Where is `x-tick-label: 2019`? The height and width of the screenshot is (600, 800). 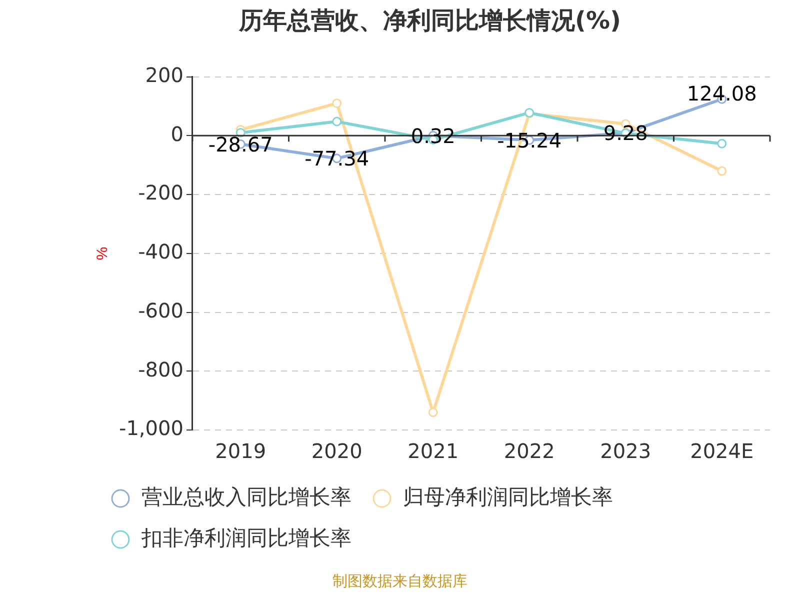
x-tick-label: 2019 is located at coordinates (240, 451).